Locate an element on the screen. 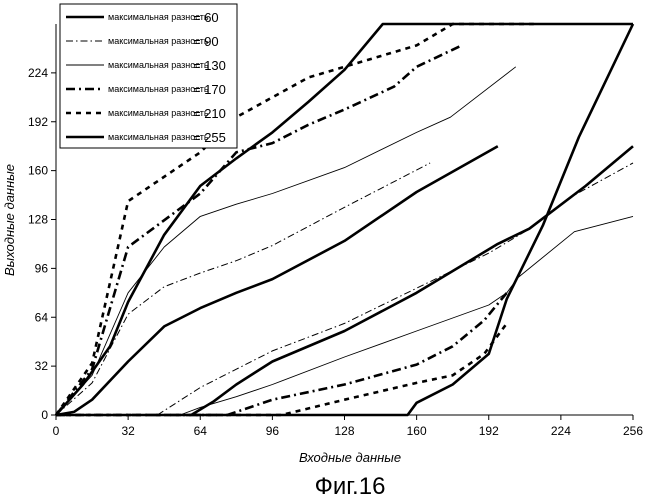  y-axis-title: Выходные данные is located at coordinates (9, 220).